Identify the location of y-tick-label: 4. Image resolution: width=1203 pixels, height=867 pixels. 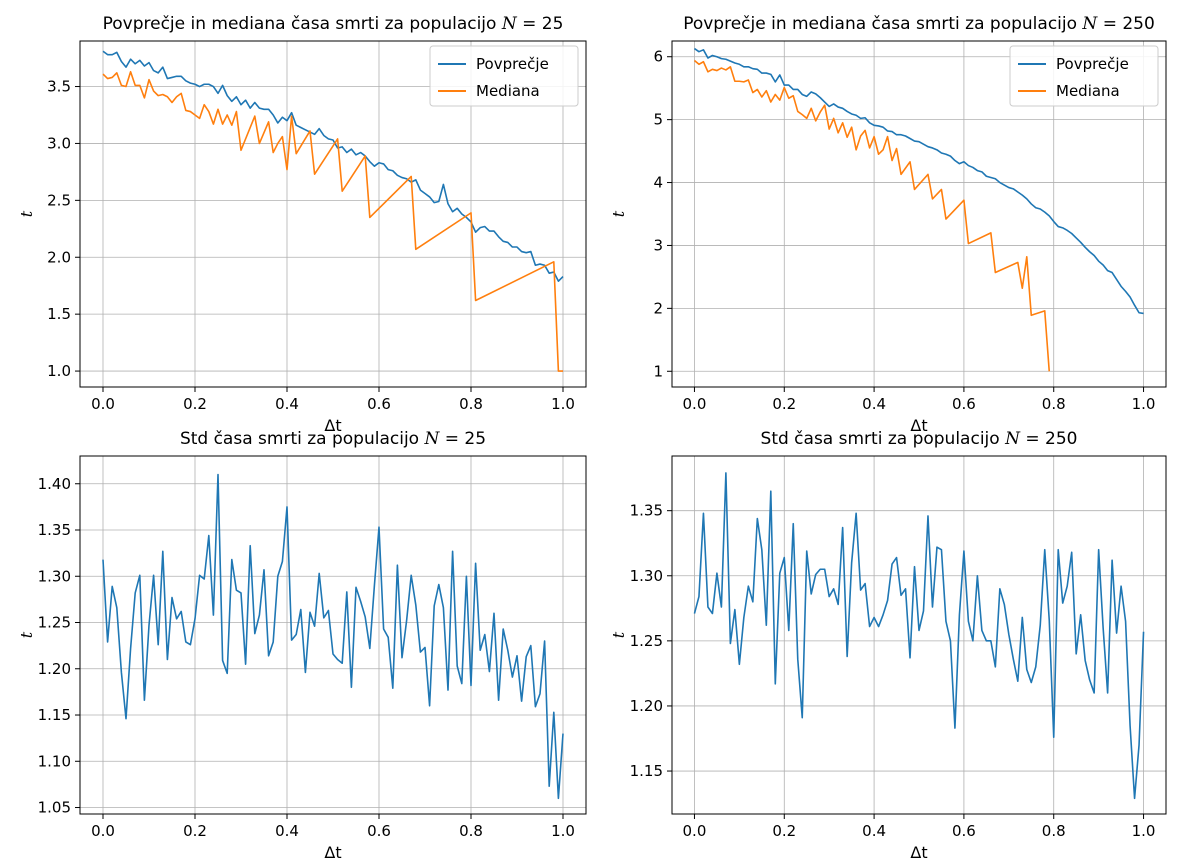
(658, 183).